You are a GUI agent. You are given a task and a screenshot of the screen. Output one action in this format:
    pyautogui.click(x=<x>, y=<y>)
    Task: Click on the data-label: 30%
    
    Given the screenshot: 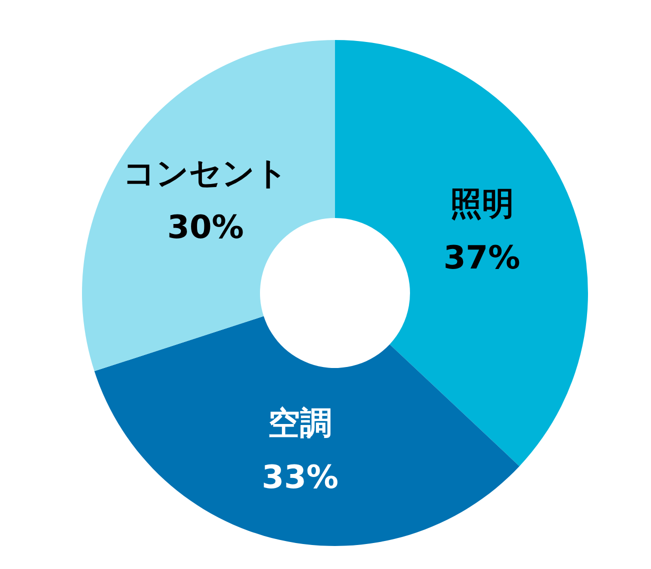 What is the action you would take?
    pyautogui.click(x=205, y=227)
    